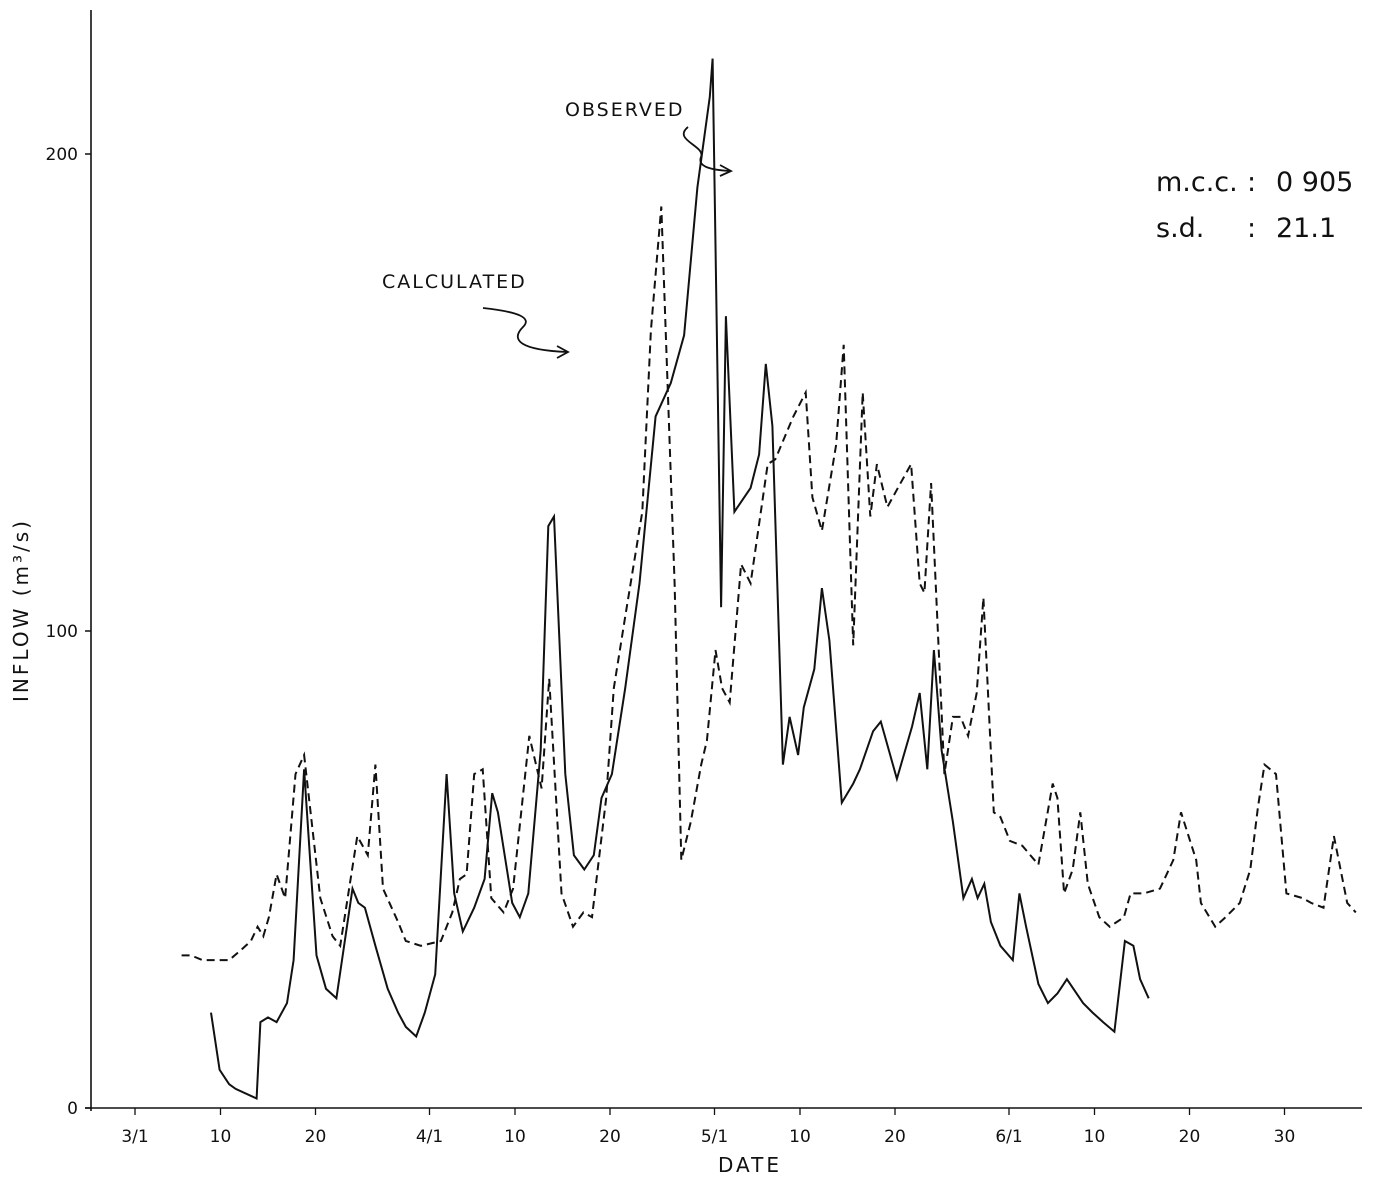 Image resolution: width=1381 pixels, height=1181 pixels. What do you see at coordinates (62, 632) in the screenshot?
I see `y-tick-label: 100` at bounding box center [62, 632].